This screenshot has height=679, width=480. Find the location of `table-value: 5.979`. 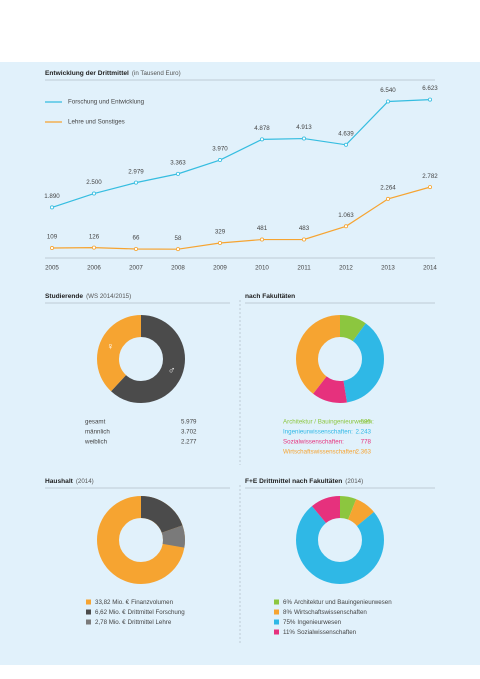

table-value: 5.979 is located at coordinates (189, 422).